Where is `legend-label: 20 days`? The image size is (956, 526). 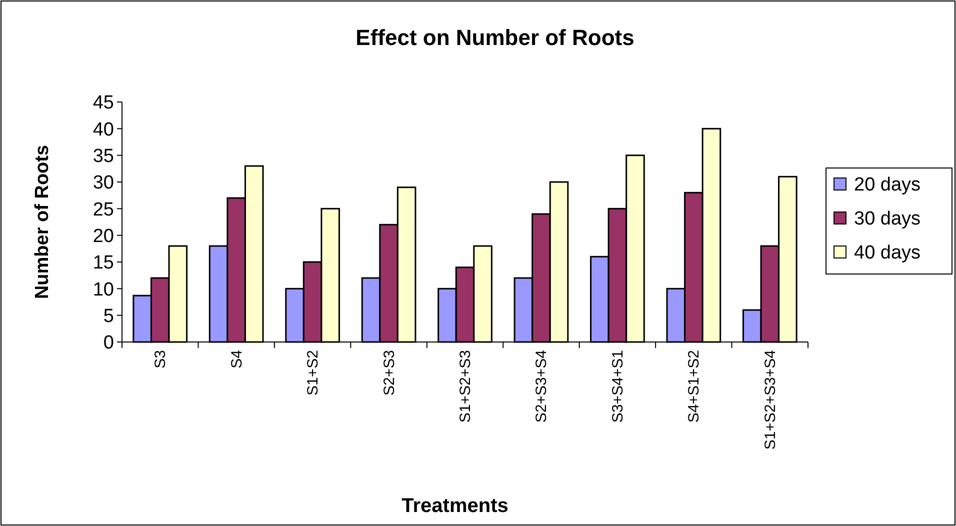
legend-label: 20 days is located at coordinates (887, 185).